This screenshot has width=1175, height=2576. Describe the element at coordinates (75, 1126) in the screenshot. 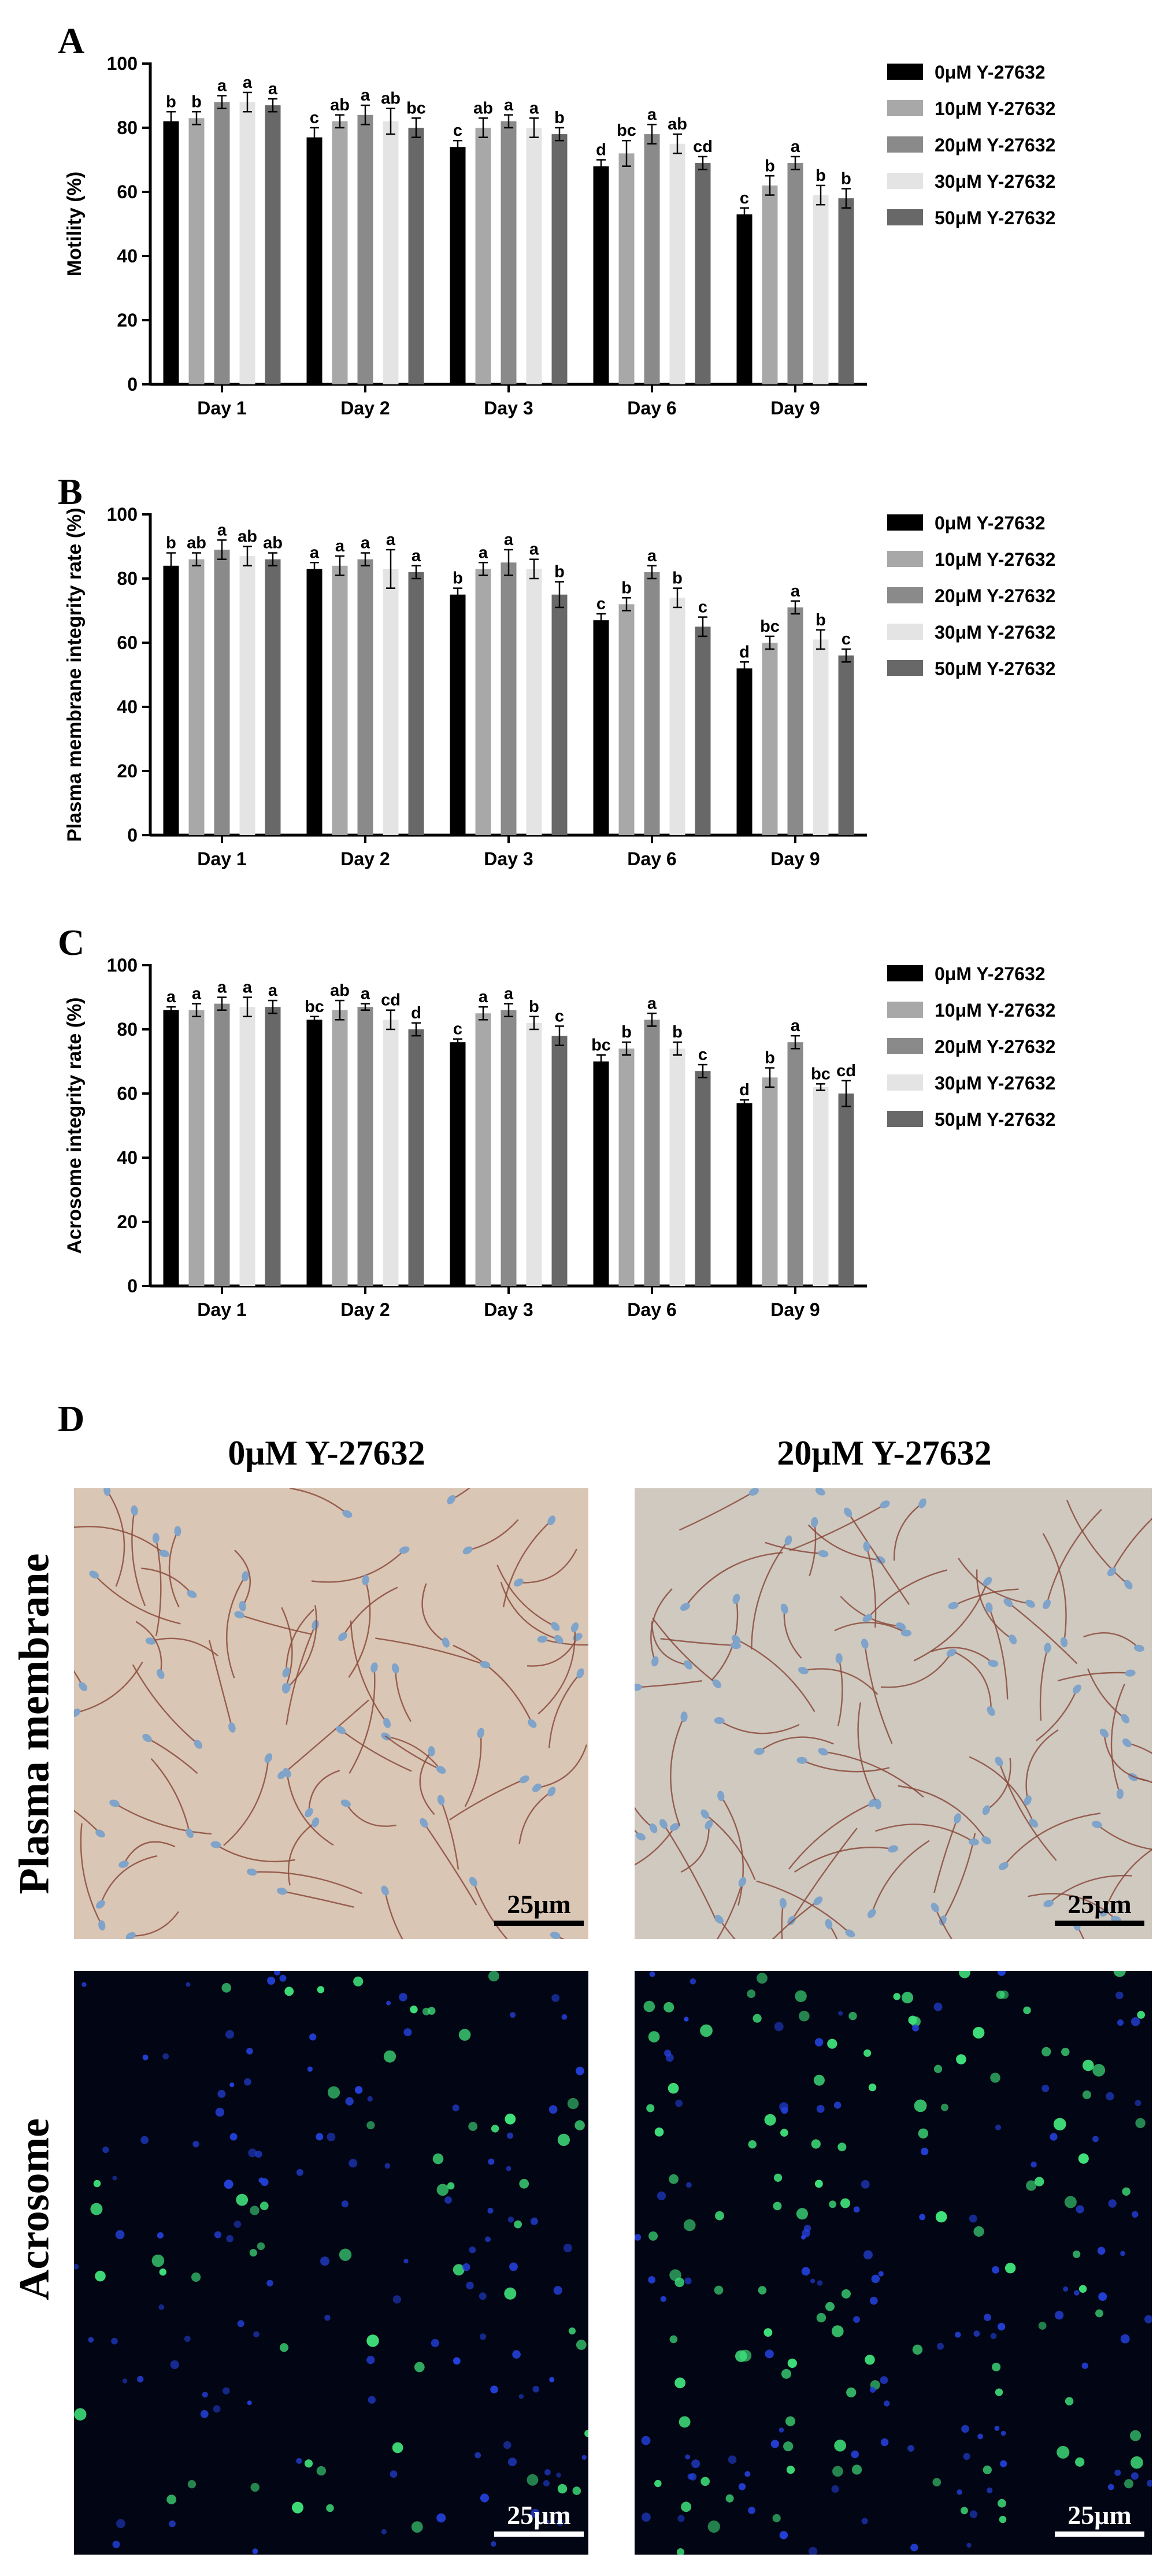

I see `y-axis-title: Acrosome integrity rate (%)` at that location.